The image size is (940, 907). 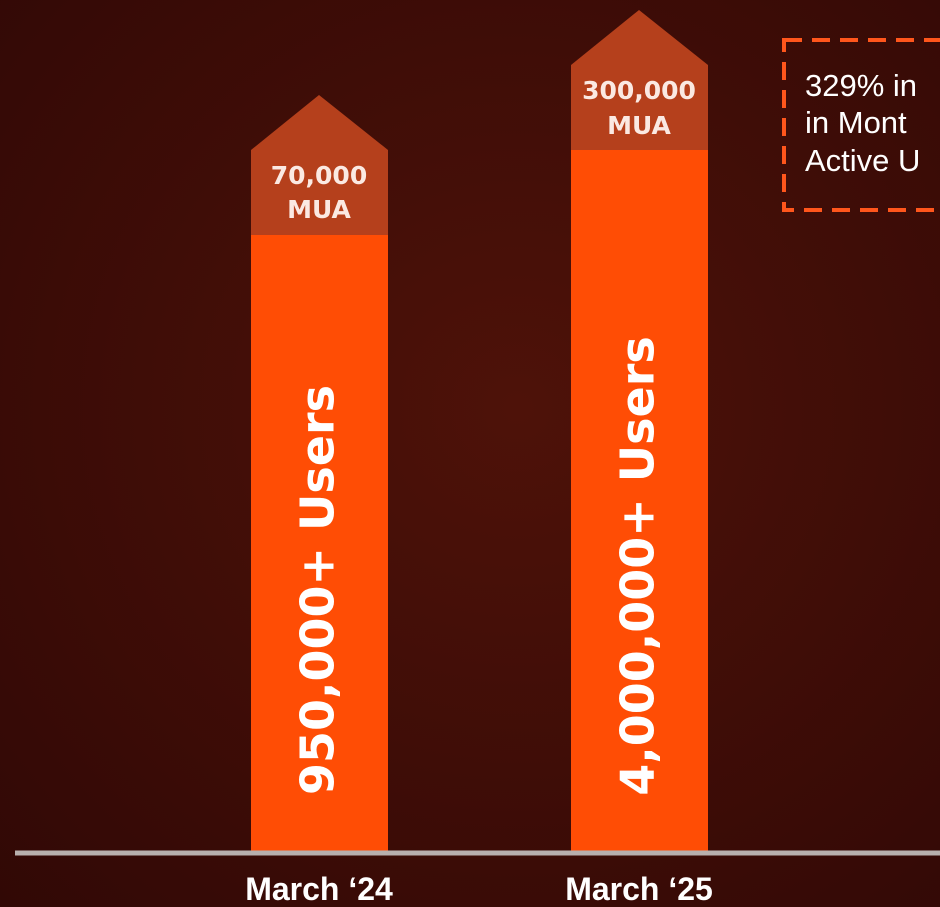 I want to click on annotation-box, so click(x=861, y=125).